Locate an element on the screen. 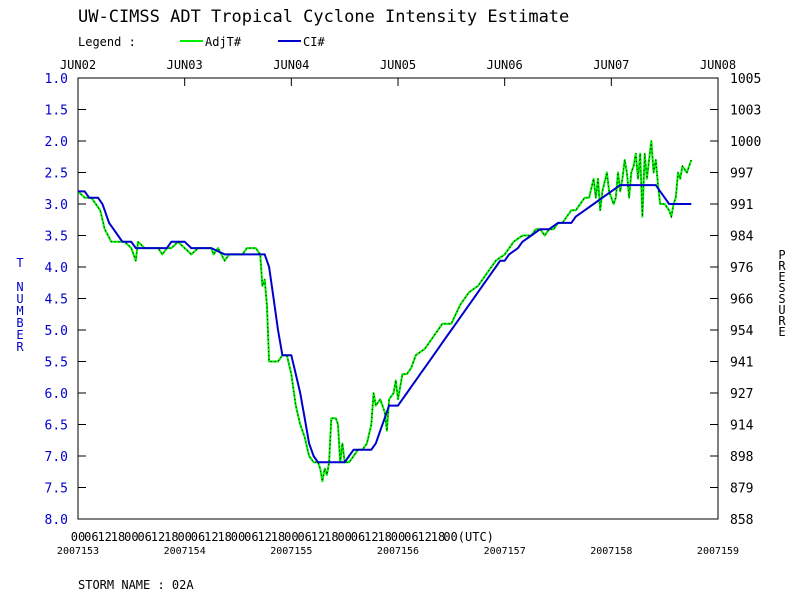 Image resolution: width=800 pixels, height=600 pixels. y-right-tick-label: 858 is located at coordinates (741, 520).